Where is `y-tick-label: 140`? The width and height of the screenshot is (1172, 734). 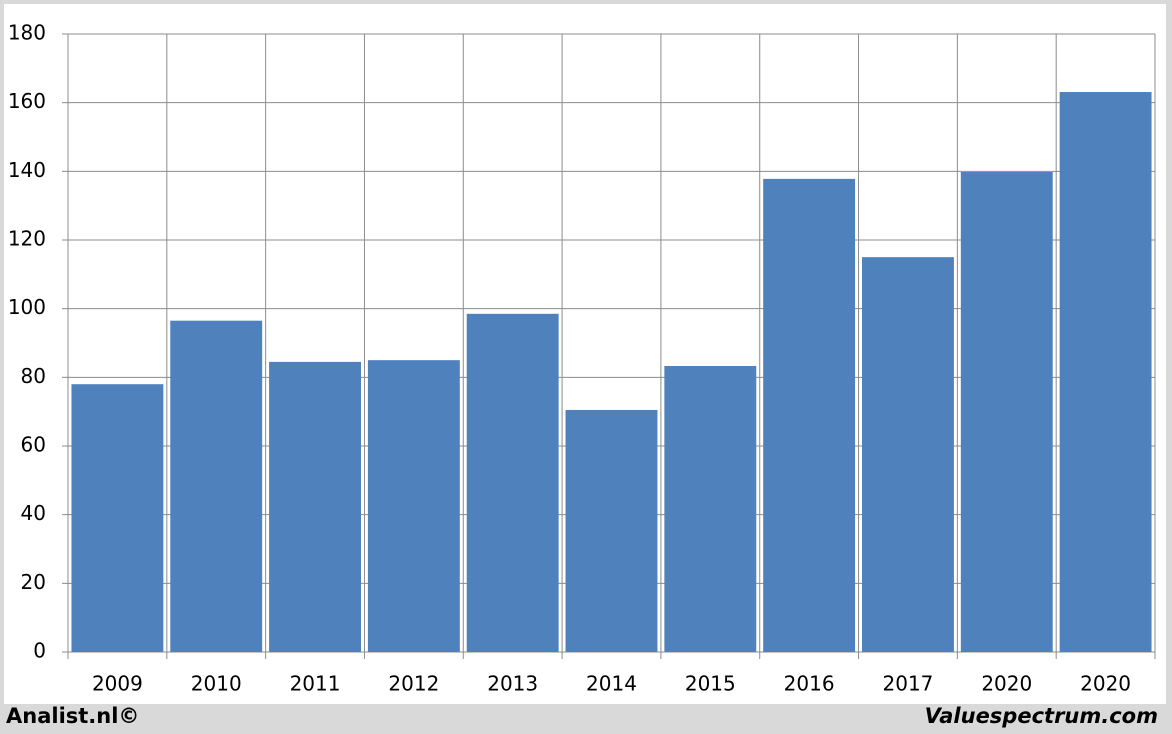 y-tick-label: 140 is located at coordinates (27, 170).